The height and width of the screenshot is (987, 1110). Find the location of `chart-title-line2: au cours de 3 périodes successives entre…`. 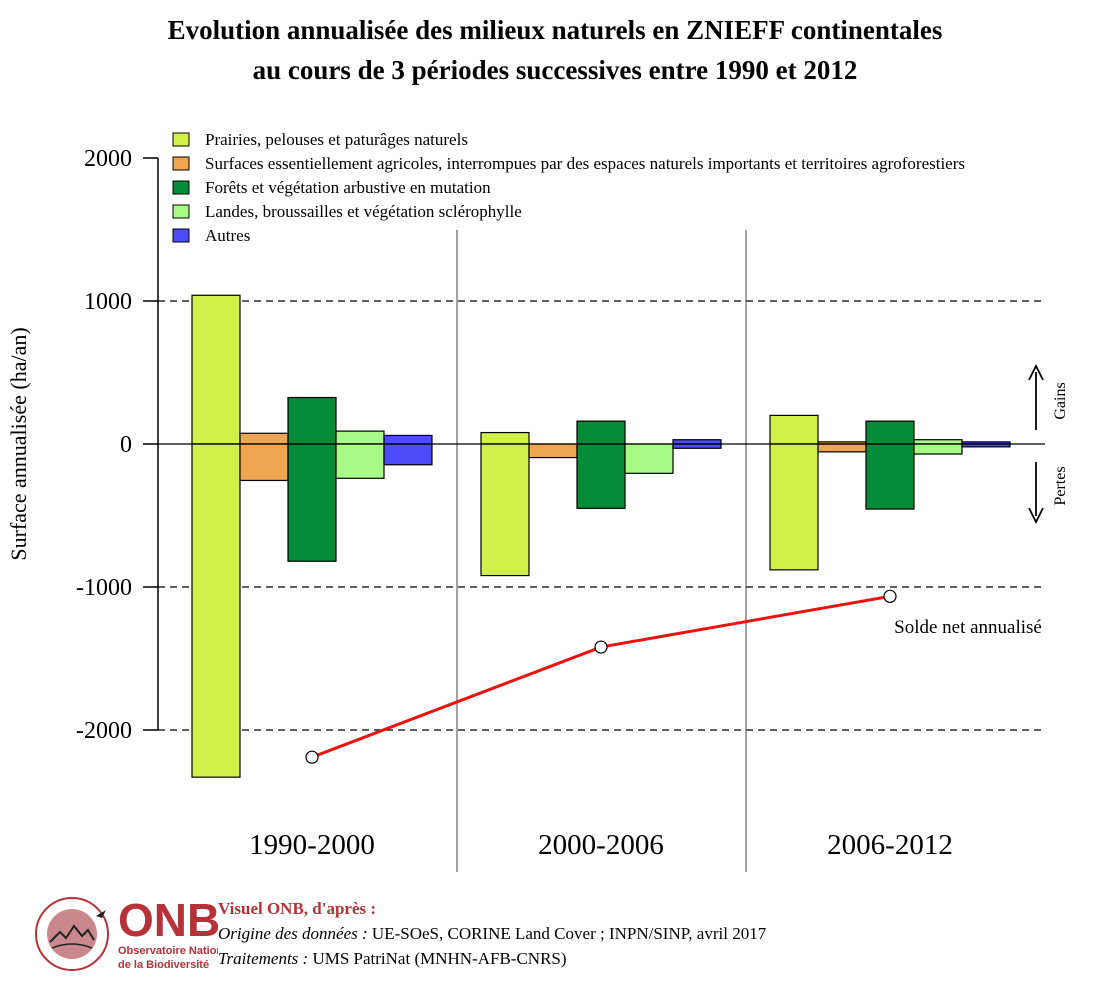

chart-title-line2: au cours de 3 périodes successives entre… is located at coordinates (555, 70).